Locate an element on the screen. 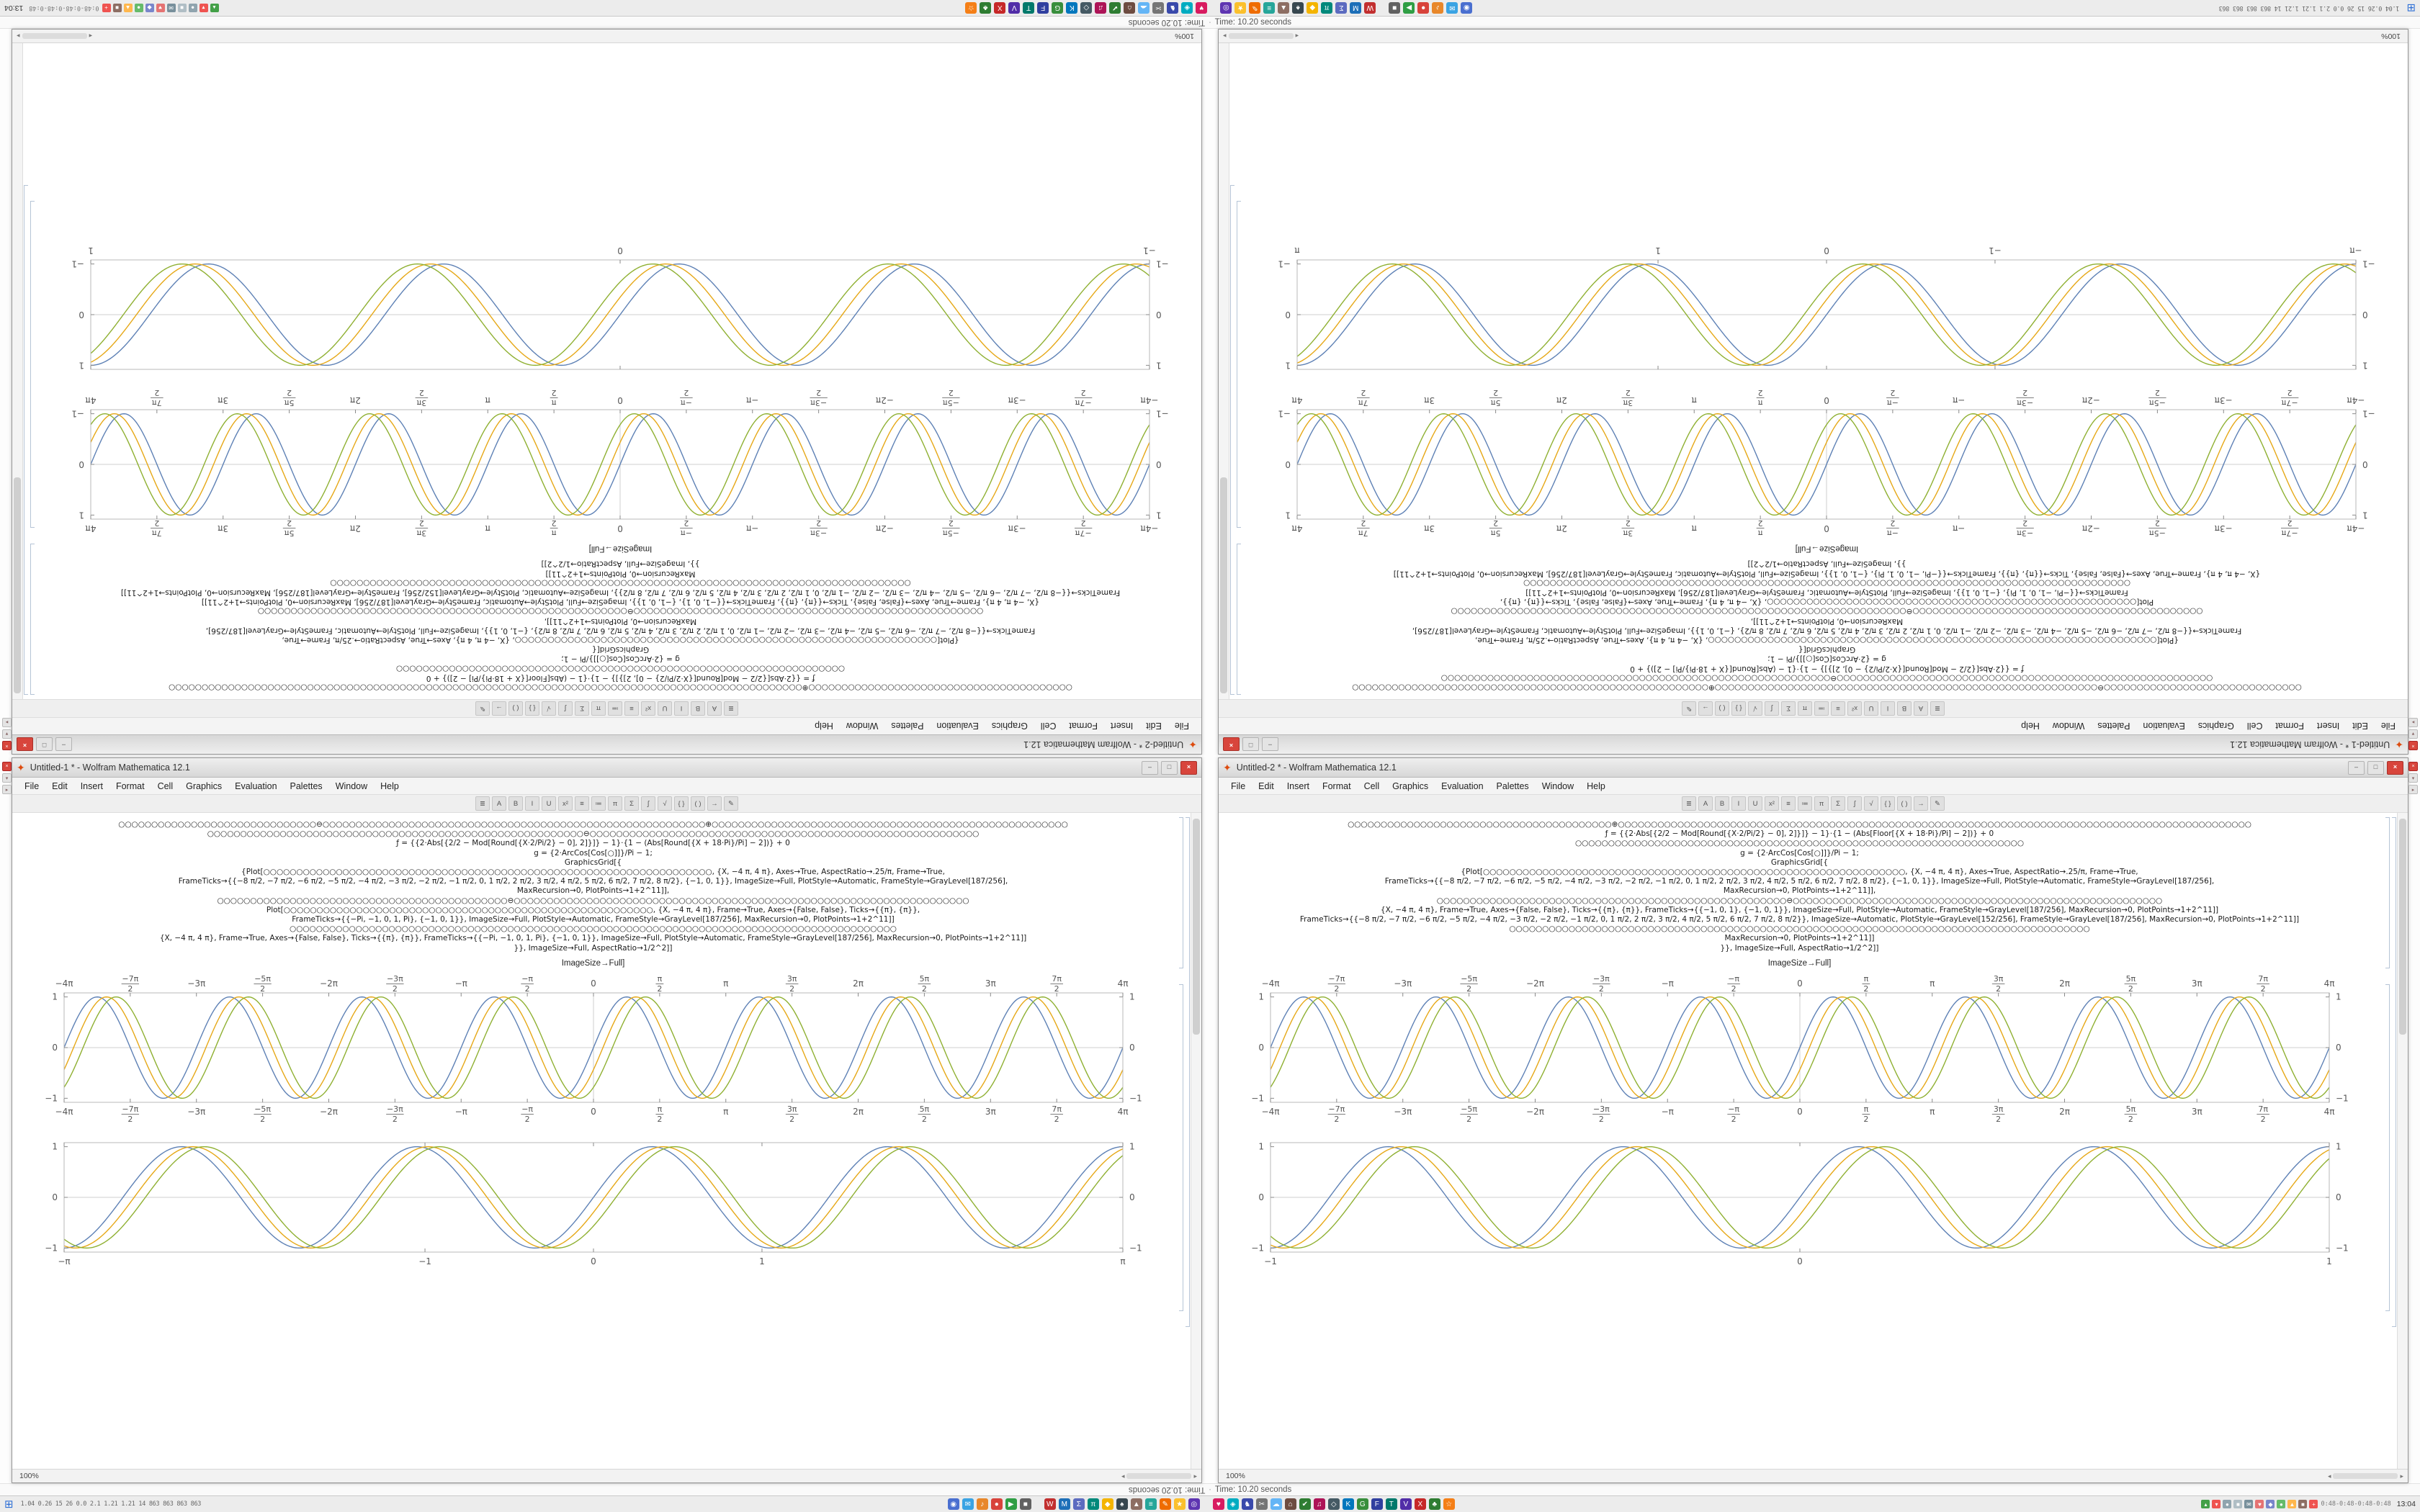  taskbar-app-icon: T is located at coordinates (1029, 8).